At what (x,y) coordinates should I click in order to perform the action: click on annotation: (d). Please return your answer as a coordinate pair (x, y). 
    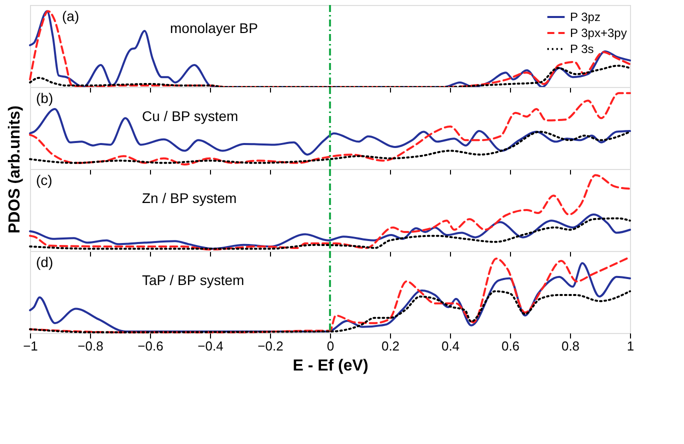
    Looking at the image, I should click on (45, 262).